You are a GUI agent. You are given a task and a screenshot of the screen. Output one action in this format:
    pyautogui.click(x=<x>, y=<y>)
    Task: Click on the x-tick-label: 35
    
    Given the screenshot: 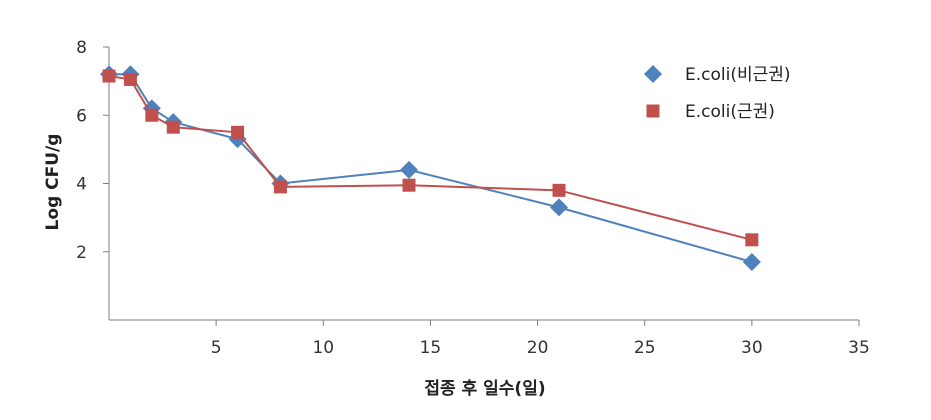 What is the action you would take?
    pyautogui.click(x=859, y=348)
    